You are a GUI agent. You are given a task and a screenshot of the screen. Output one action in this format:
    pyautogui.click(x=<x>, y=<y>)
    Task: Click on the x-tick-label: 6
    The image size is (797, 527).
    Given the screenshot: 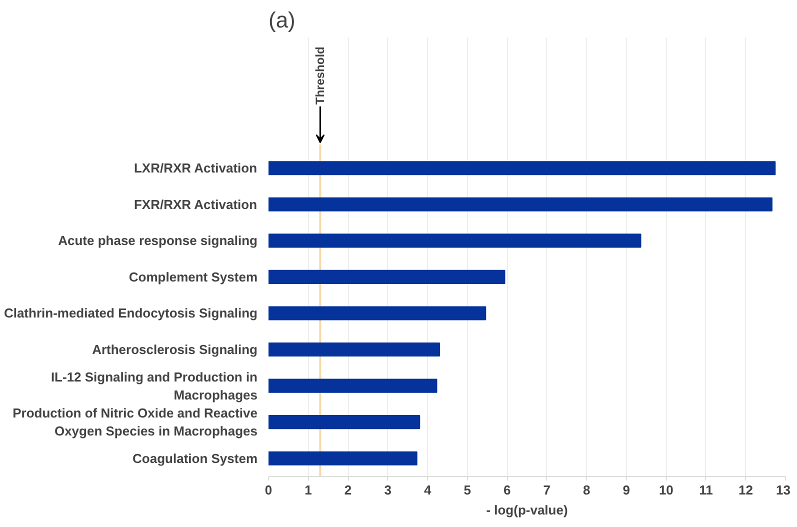 What is the action you would take?
    pyautogui.click(x=507, y=490)
    